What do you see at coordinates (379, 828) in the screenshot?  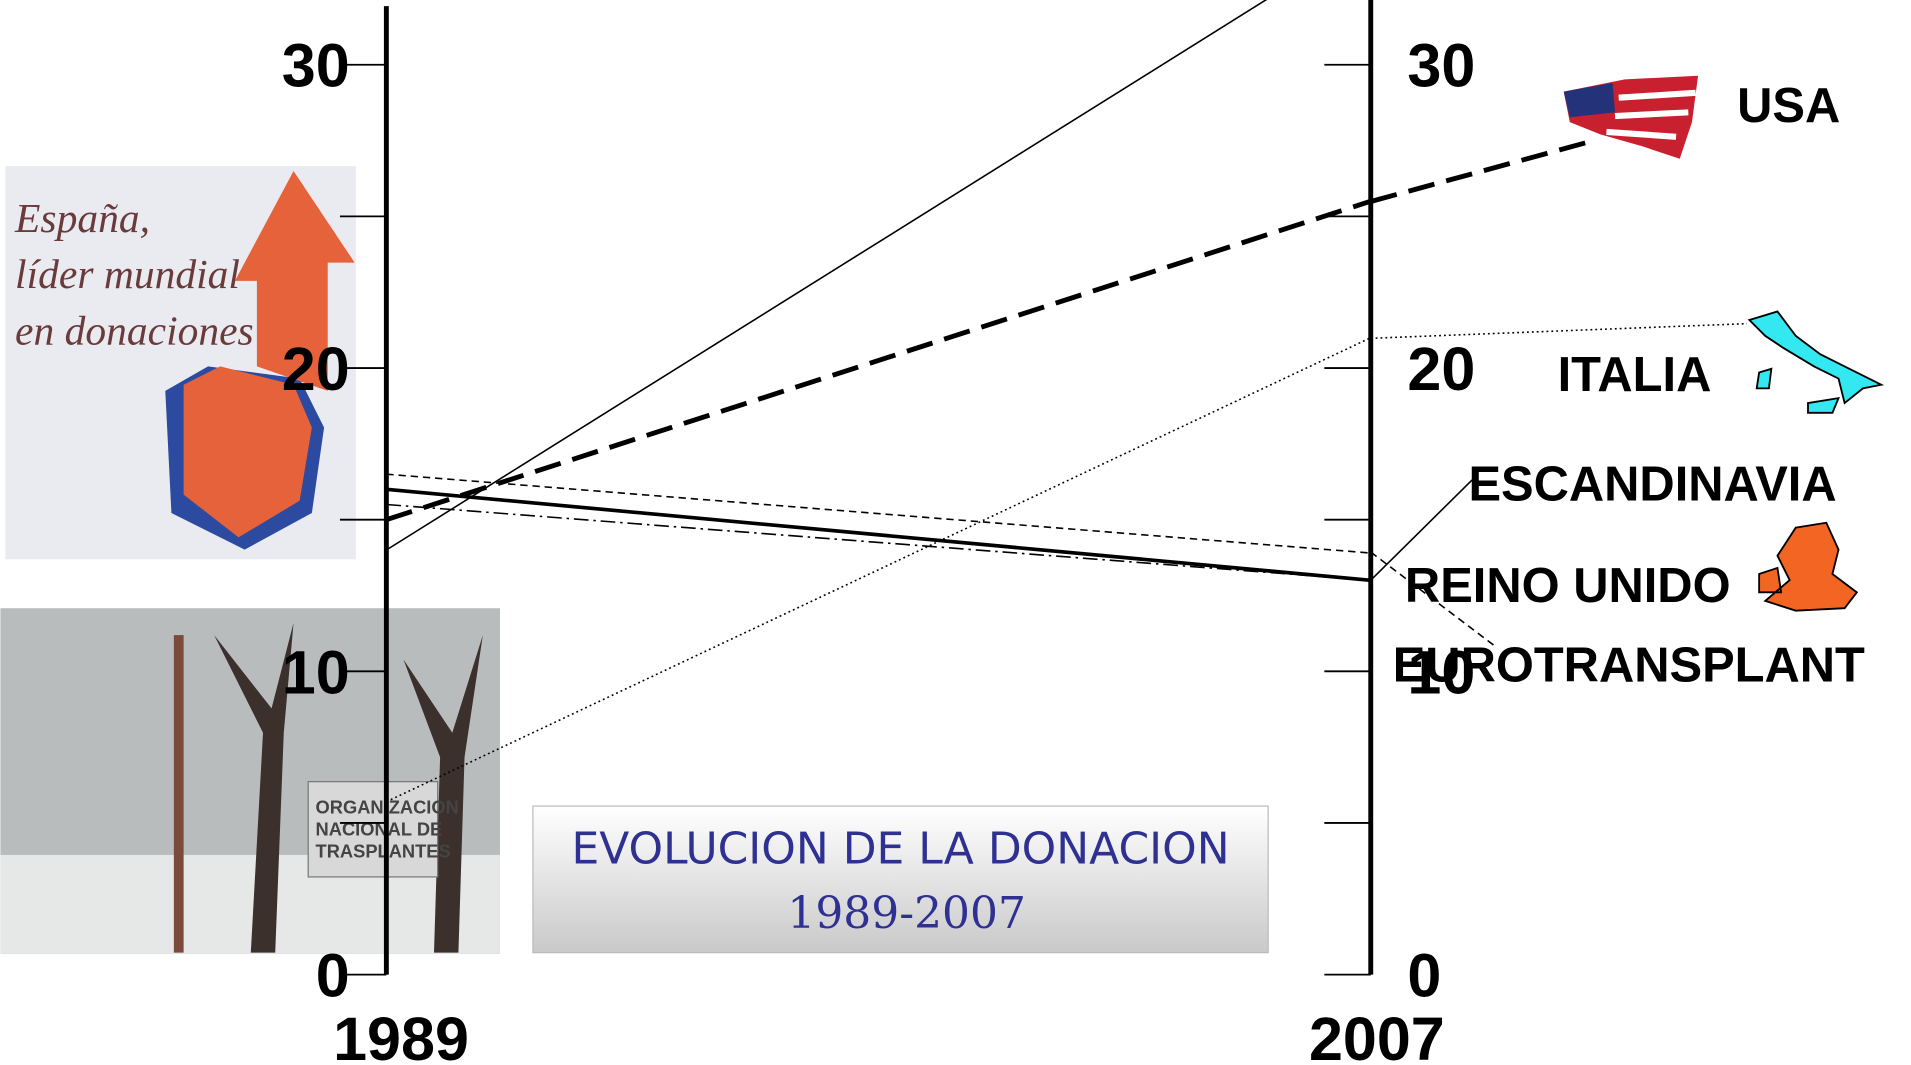 I see `image-text: NACIONAL DE` at bounding box center [379, 828].